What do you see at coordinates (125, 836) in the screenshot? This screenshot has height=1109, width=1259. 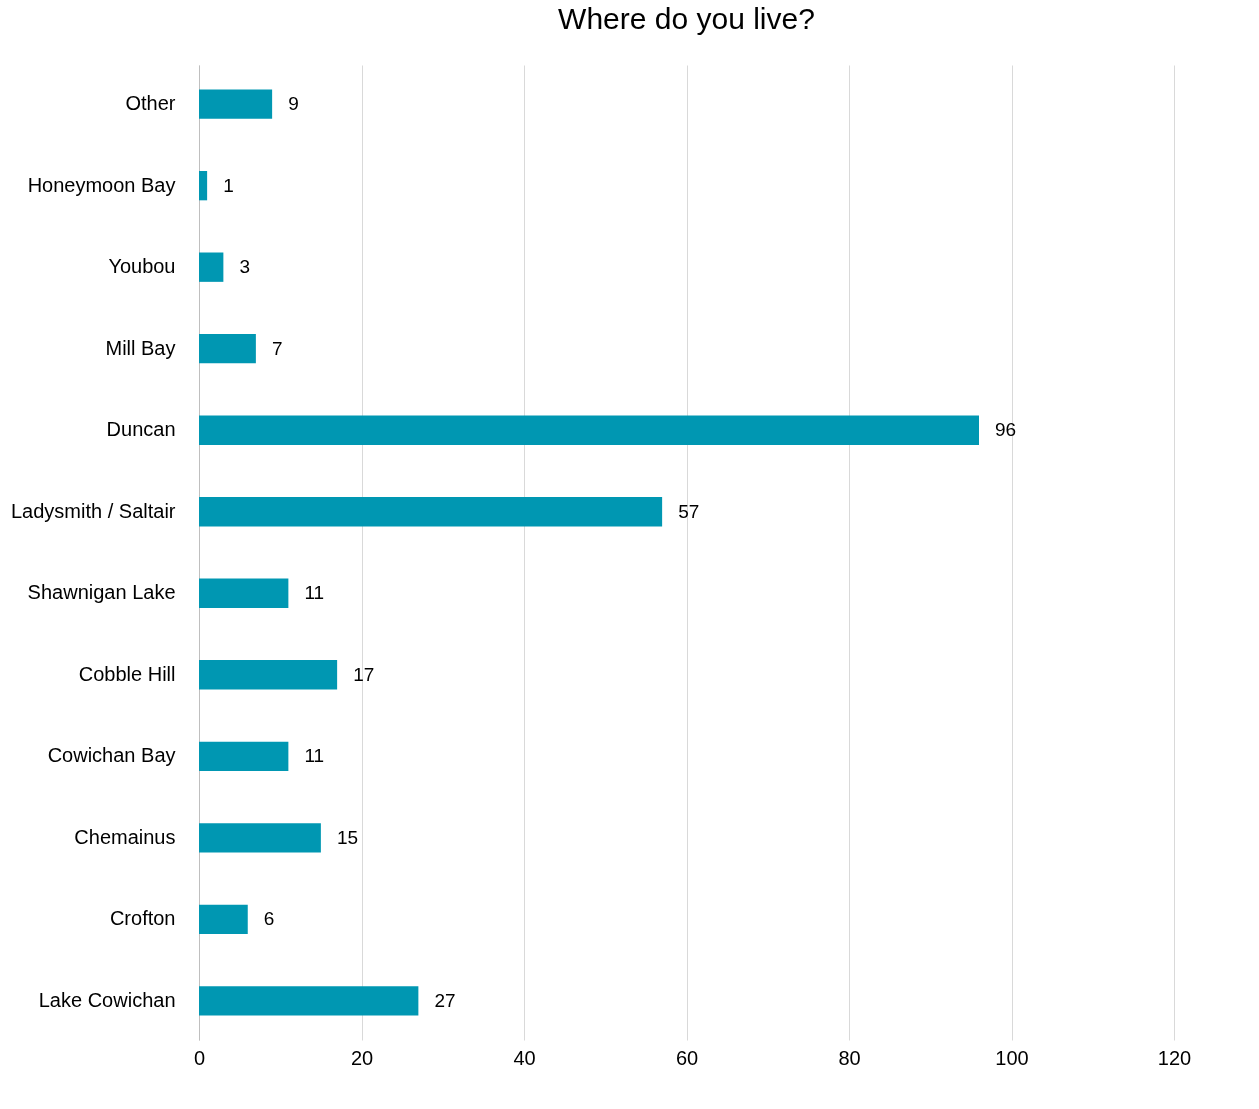 I see `y-tick-label: Chemainus` at bounding box center [125, 836].